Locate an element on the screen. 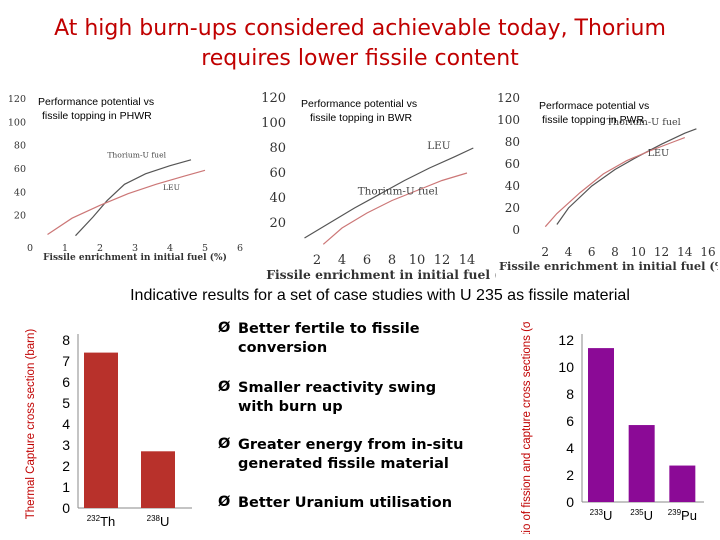 The width and height of the screenshot is (720, 540). ratio-category-element: U is located at coordinates (648, 515).